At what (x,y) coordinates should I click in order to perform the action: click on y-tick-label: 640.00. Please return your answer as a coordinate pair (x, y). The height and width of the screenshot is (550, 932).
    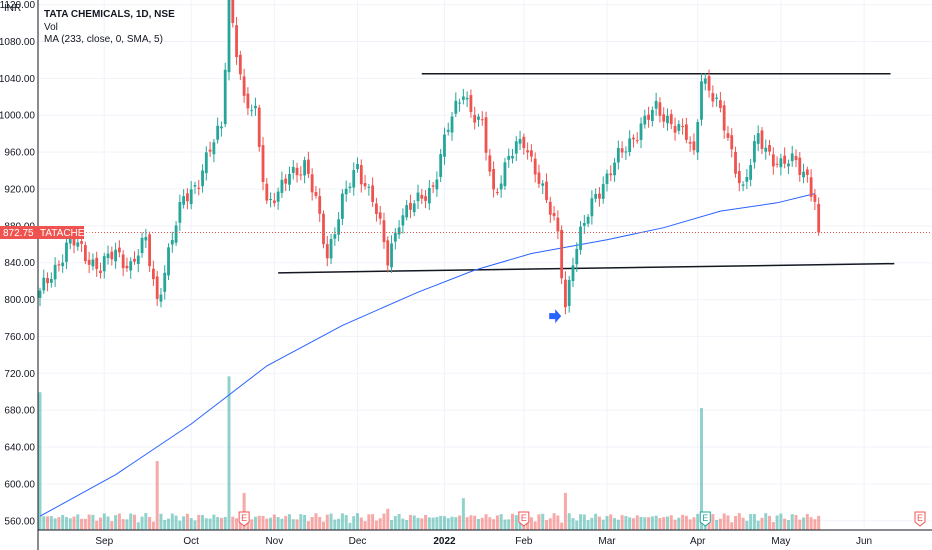
    Looking at the image, I should click on (19, 448).